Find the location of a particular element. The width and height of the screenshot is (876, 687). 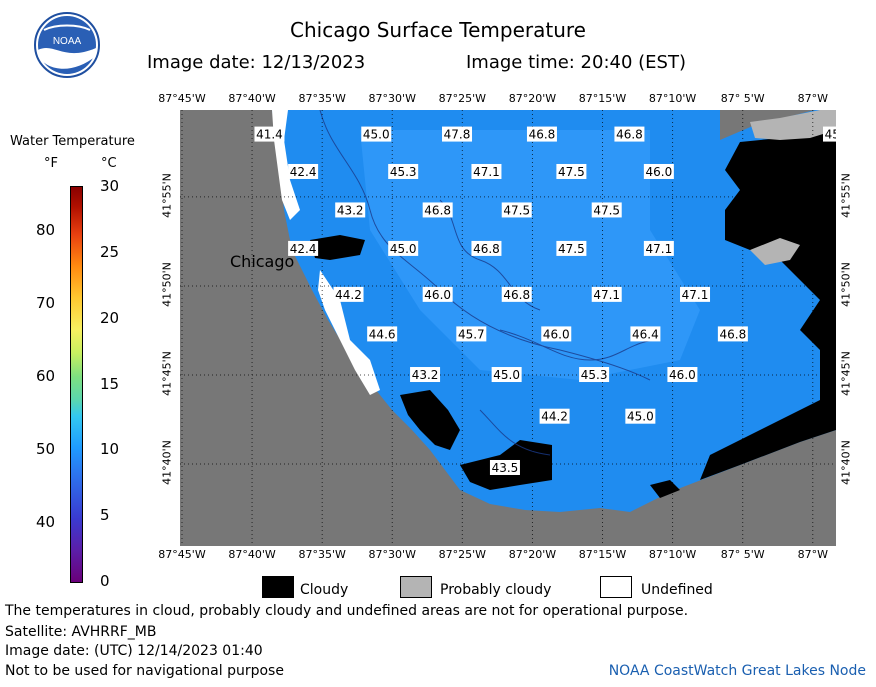

temperature-label: 45.7 is located at coordinates (471, 334).